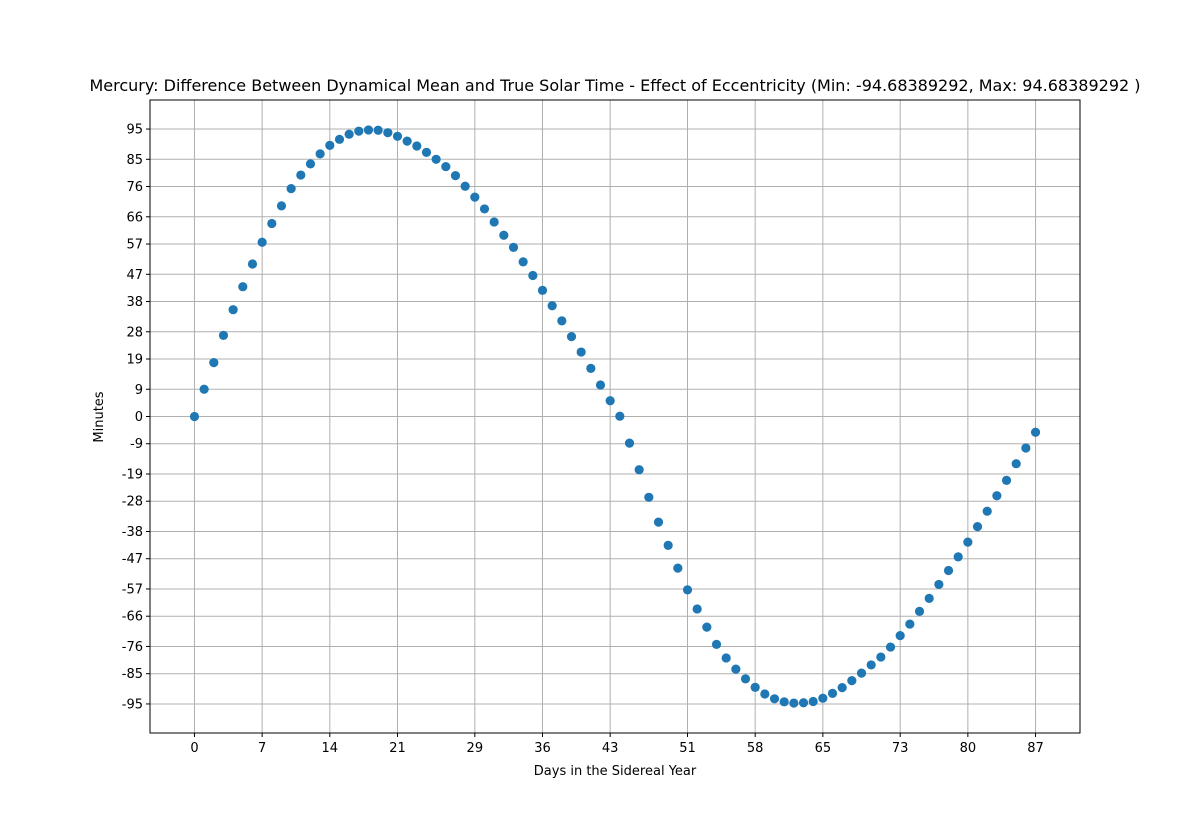  Describe the element at coordinates (397, 748) in the screenshot. I see `x-tick-label: 21` at that location.